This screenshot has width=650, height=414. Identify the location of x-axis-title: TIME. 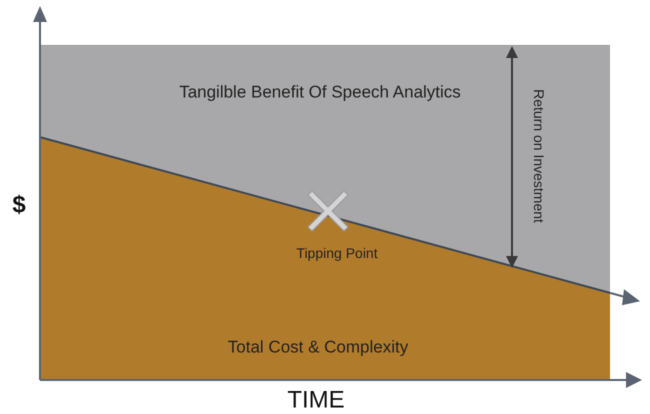
(316, 400).